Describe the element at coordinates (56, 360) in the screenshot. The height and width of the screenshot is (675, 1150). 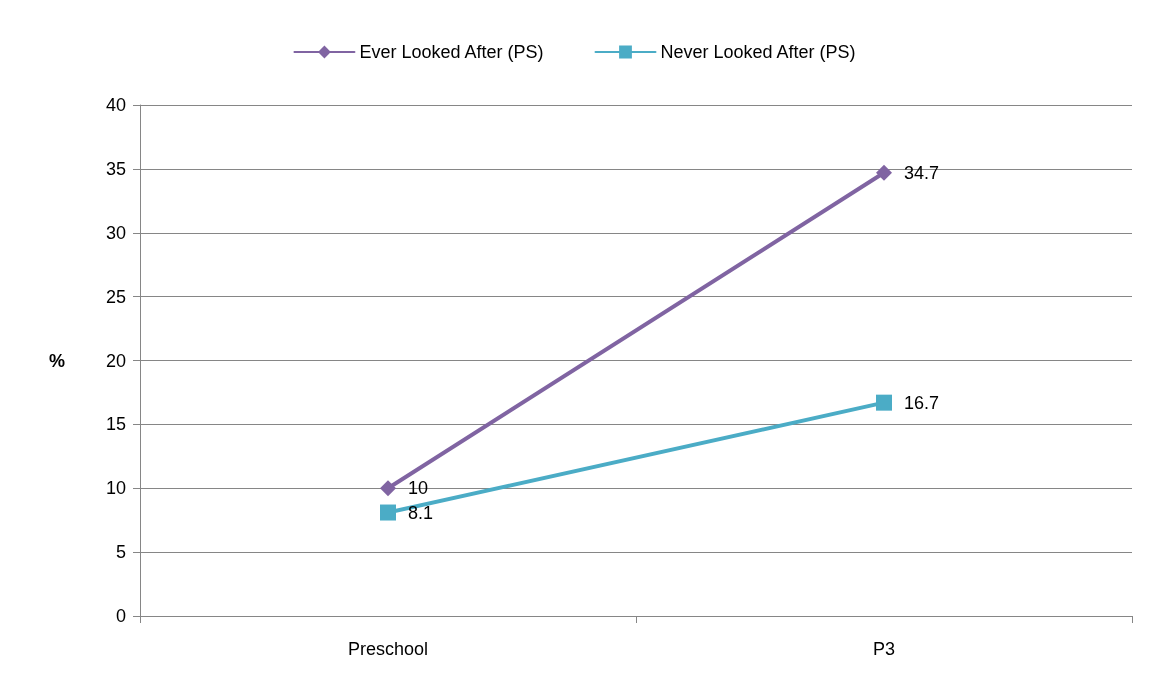
I see `y-axis-title: %` at that location.